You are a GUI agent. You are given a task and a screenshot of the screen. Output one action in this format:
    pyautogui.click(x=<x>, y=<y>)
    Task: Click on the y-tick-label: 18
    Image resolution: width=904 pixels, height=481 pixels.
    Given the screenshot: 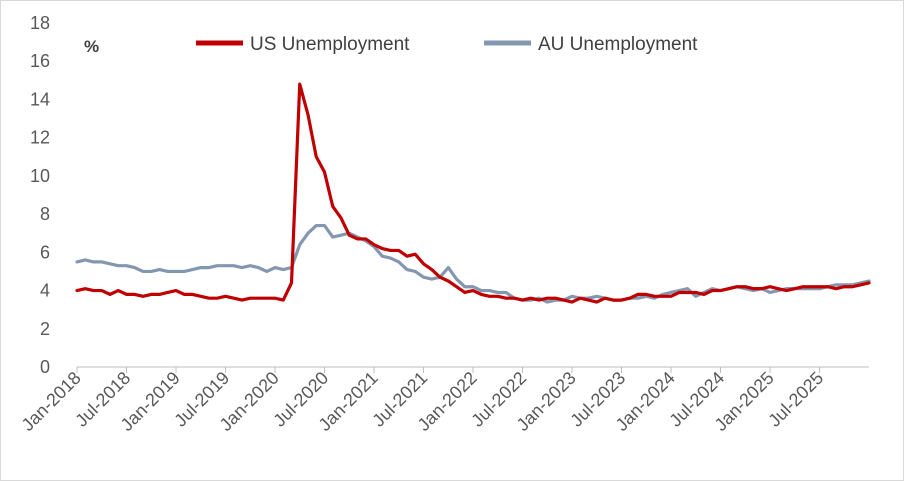 What is the action you would take?
    pyautogui.click(x=40, y=23)
    